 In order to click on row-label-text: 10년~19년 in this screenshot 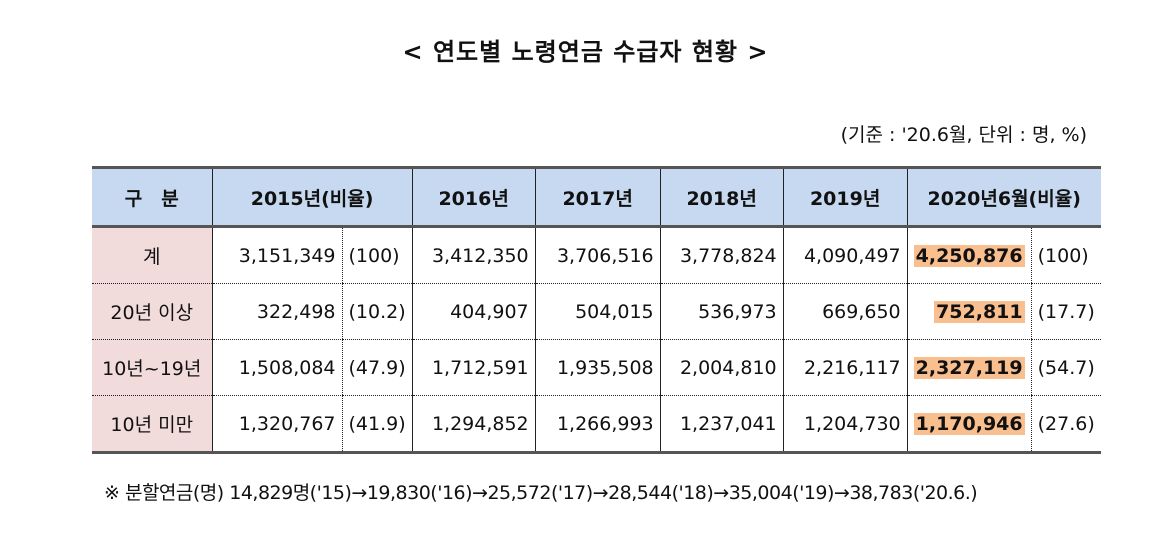, I will do `click(152, 369)`.